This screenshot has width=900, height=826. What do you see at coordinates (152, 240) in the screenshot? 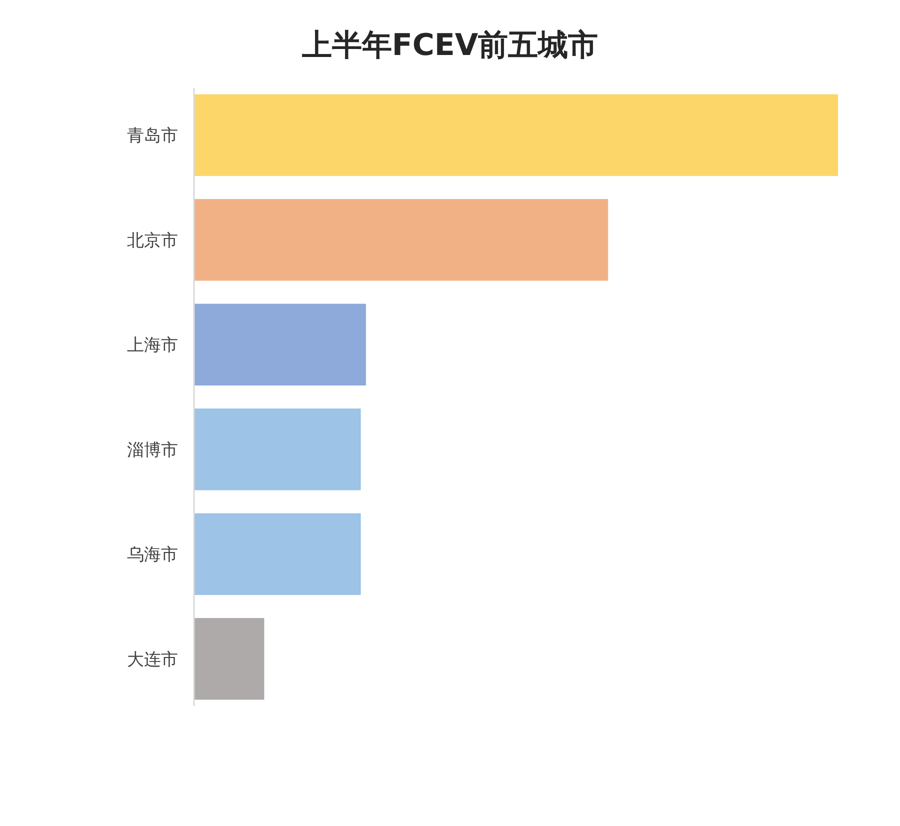
I see `y-tick-label: 北京市` at bounding box center [152, 240].